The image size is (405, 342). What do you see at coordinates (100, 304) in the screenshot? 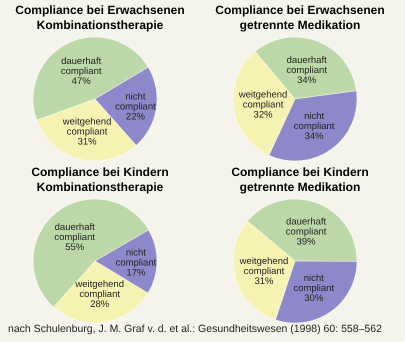
I see `data-label: 28%` at bounding box center [100, 304].